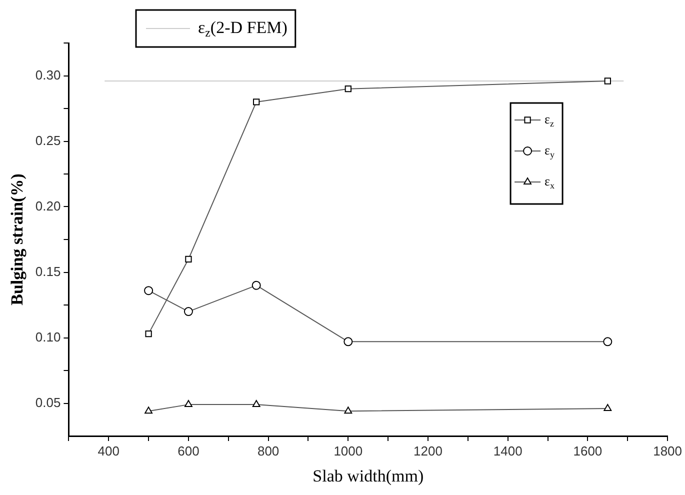  Describe the element at coordinates (428, 450) in the screenshot. I see `x-tick-label: 1200` at that location.